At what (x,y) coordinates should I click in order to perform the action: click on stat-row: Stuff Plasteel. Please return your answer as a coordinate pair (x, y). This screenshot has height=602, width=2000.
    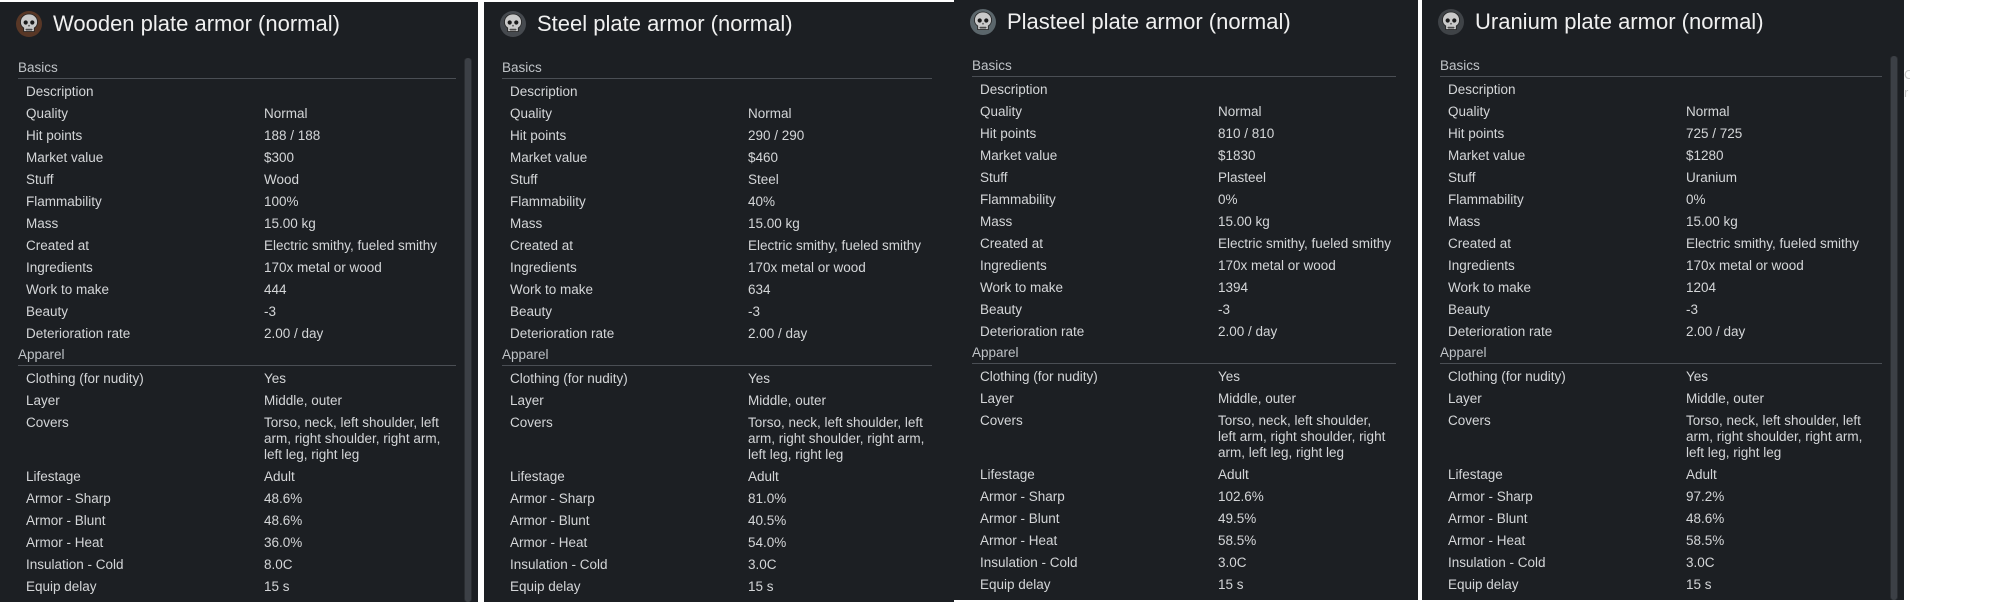
    Looking at the image, I should click on (1184, 178).